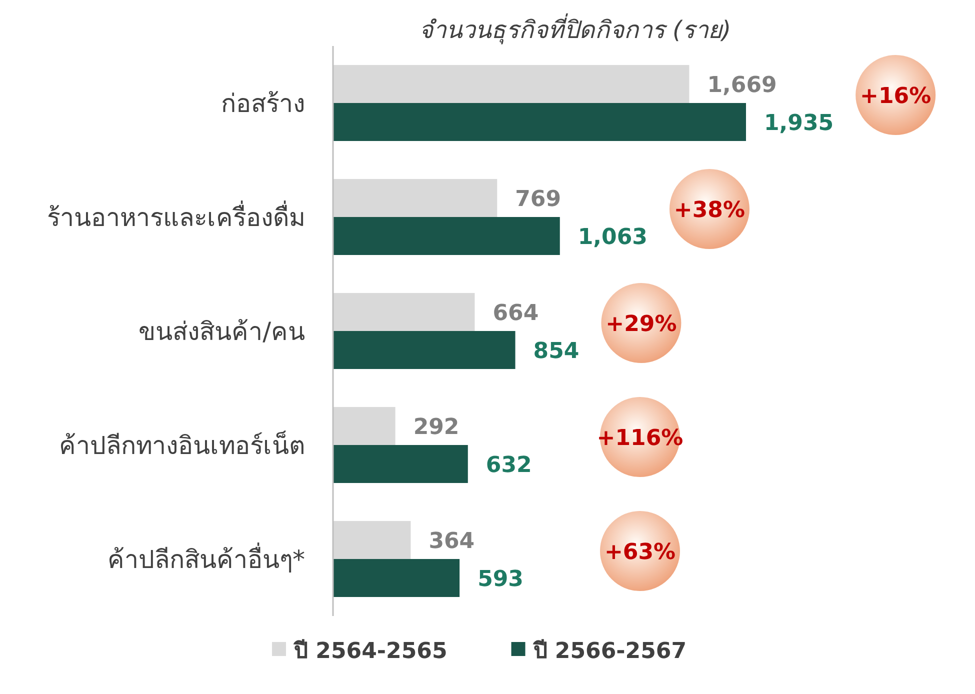 This screenshot has width=975, height=694. What do you see at coordinates (799, 123) in the screenshot?
I see `data-label: 1,935` at bounding box center [799, 123].